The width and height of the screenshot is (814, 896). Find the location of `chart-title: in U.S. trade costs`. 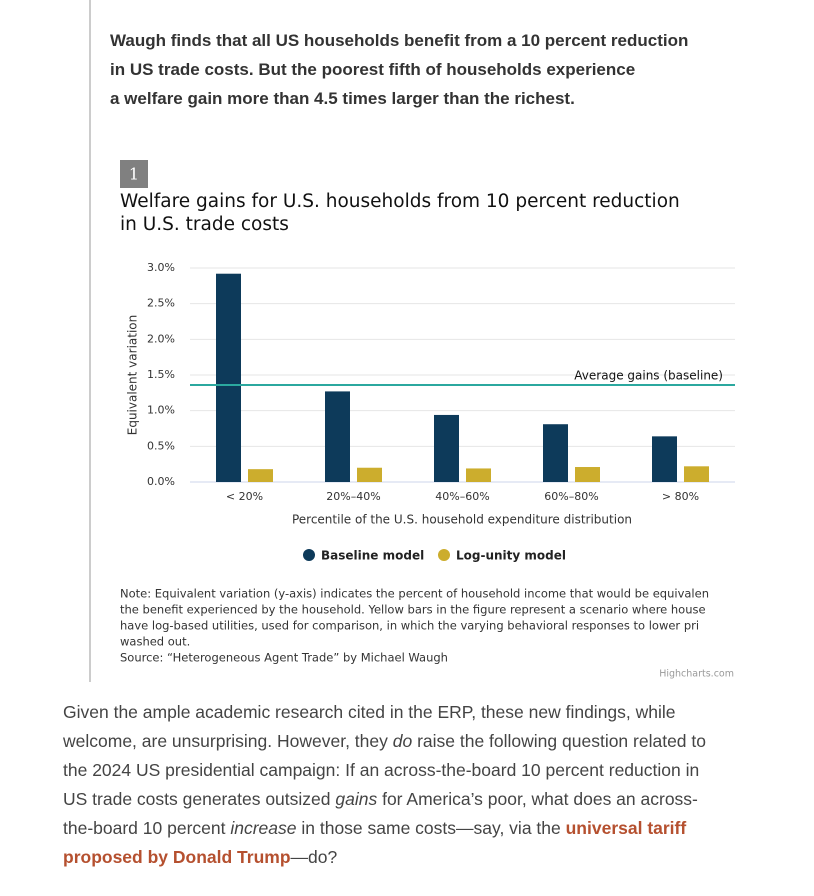

chart-title: in U.S. trade costs is located at coordinates (204, 224).